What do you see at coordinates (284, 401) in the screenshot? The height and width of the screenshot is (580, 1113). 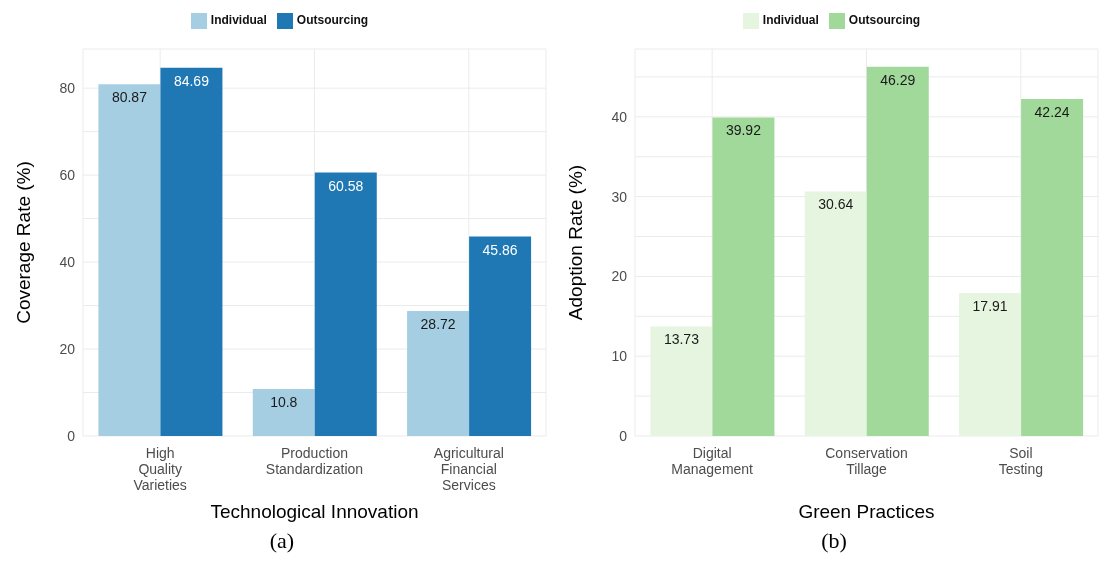 I see `data-label: 10.8` at bounding box center [284, 401].